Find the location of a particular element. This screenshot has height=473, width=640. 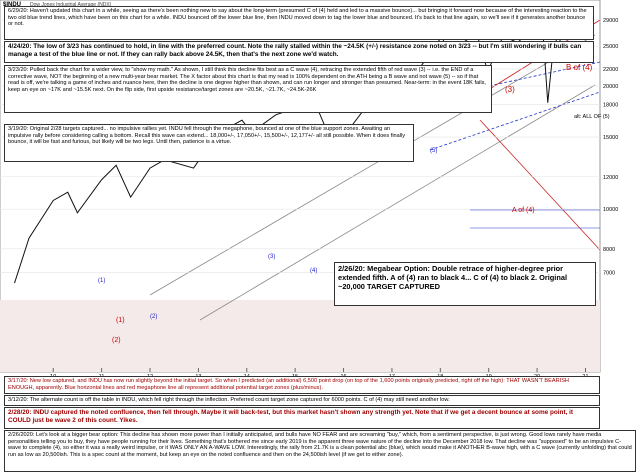

volume-panel is located at coordinates (300, 336).